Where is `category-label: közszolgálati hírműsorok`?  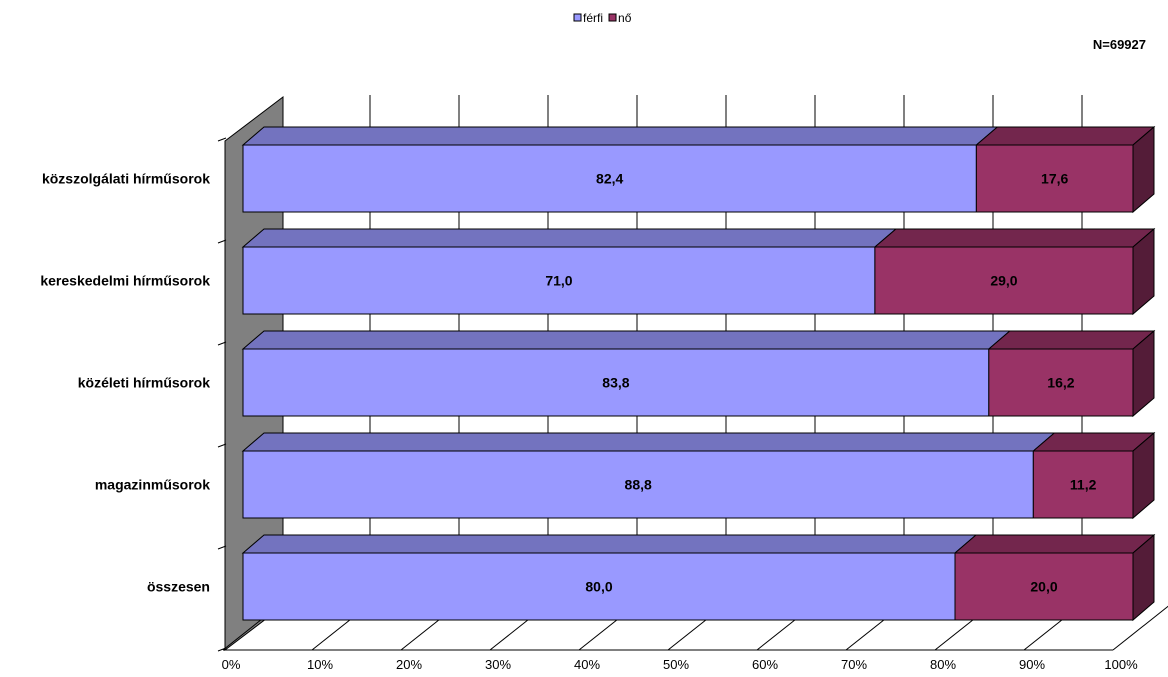
category-label: közszolgálati hírműsorok is located at coordinates (126, 179).